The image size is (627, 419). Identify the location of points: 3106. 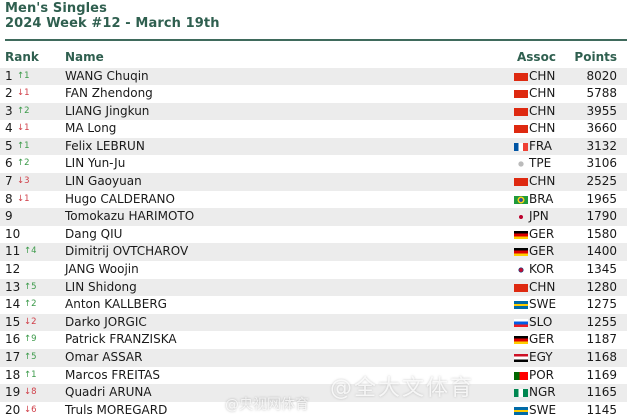
(601, 164).